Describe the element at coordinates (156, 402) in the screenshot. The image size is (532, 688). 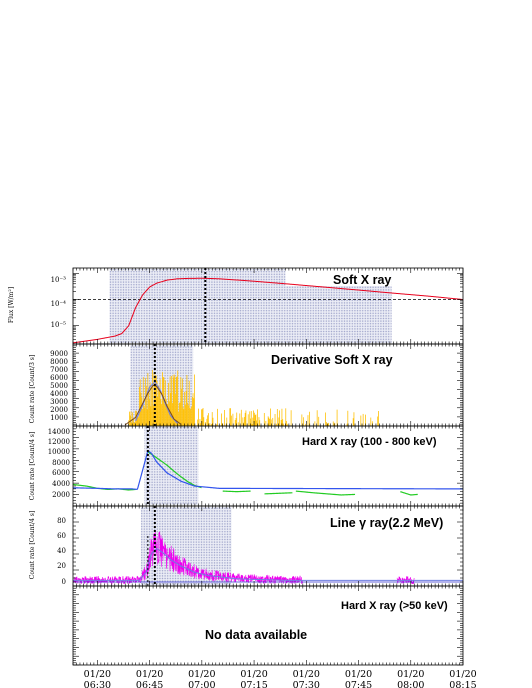
I see `derivative-fit-line` at that location.